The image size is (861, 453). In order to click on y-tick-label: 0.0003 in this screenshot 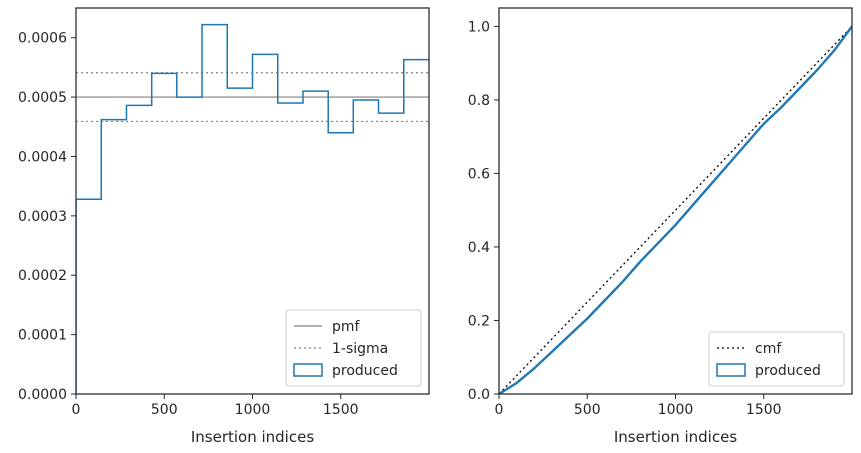, I will do `click(42, 217)`.